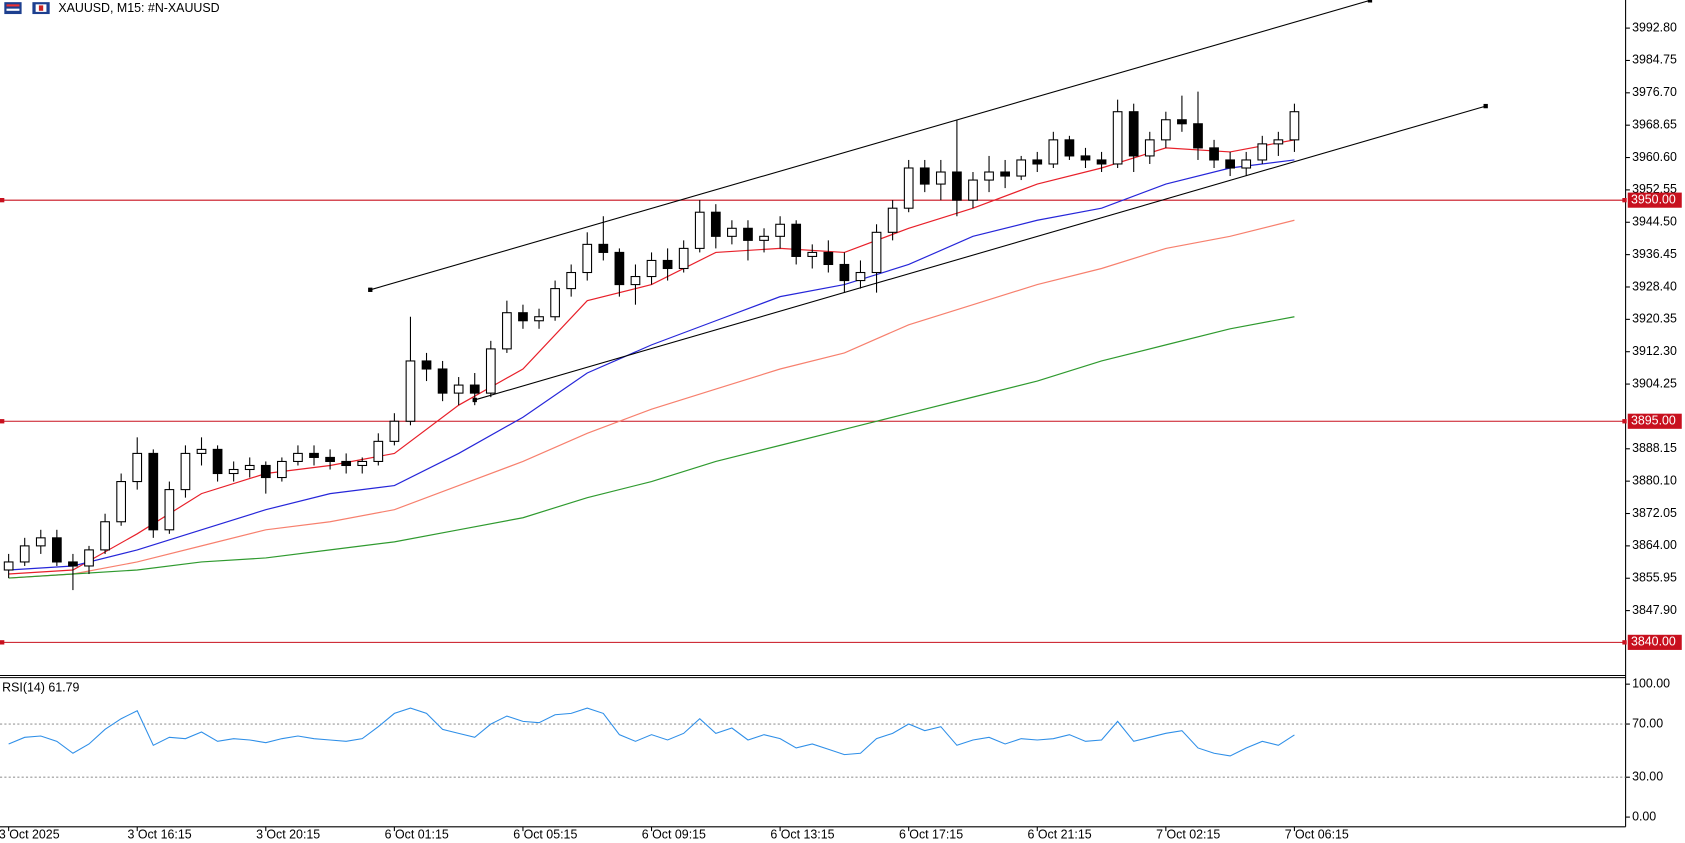 Image resolution: width=1685 pixels, height=843 pixels. Describe the element at coordinates (1654, 92) in the screenshot. I see `y-tick-label: 3976.70` at that location.